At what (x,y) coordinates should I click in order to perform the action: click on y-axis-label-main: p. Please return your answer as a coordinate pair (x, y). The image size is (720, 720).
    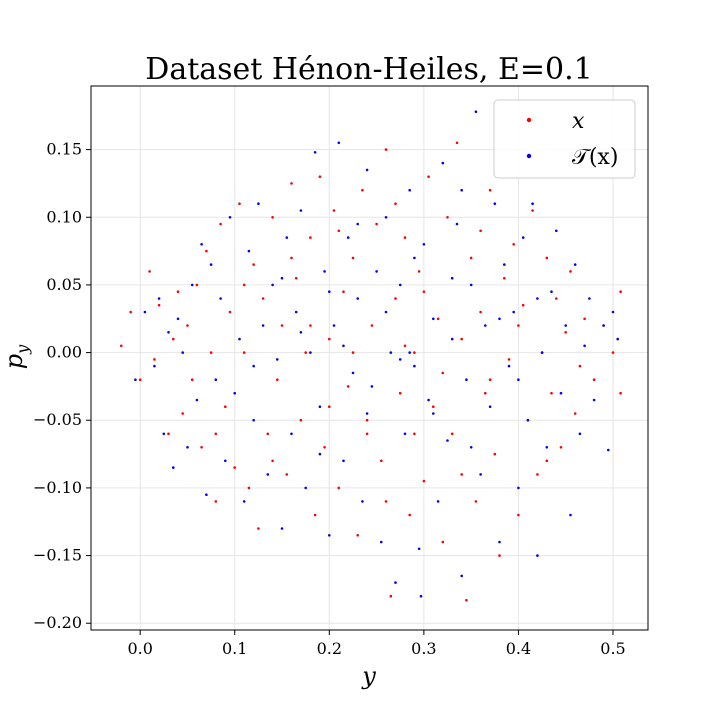
    Looking at the image, I should click on (14, 361).